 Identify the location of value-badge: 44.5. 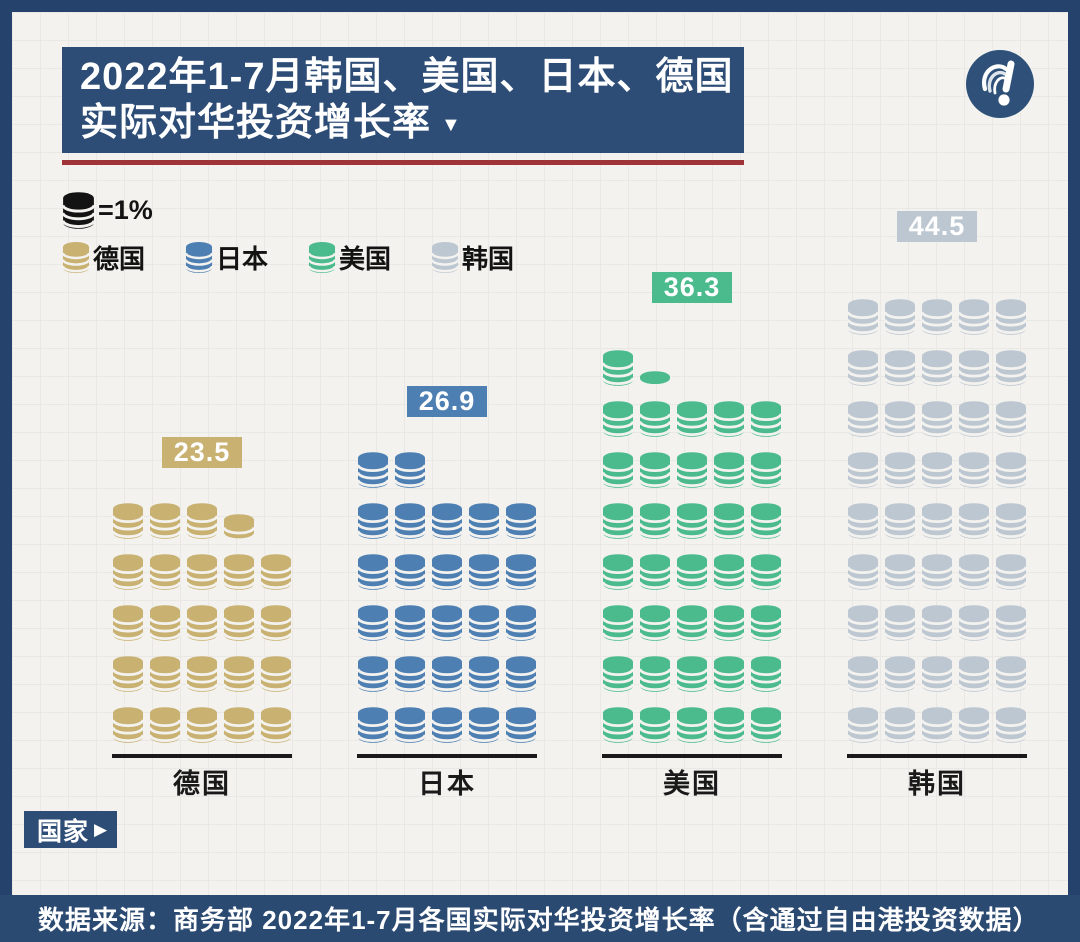
(937, 226).